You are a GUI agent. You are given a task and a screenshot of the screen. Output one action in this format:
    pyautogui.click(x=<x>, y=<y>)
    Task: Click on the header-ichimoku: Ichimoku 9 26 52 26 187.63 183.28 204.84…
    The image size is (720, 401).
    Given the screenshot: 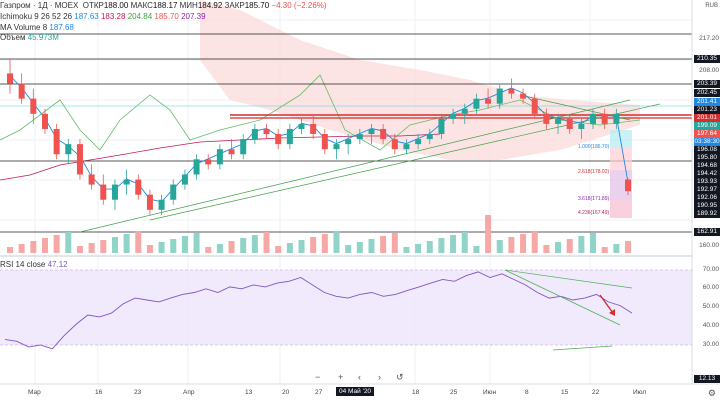 What is the action you would take?
    pyautogui.click(x=103, y=16)
    